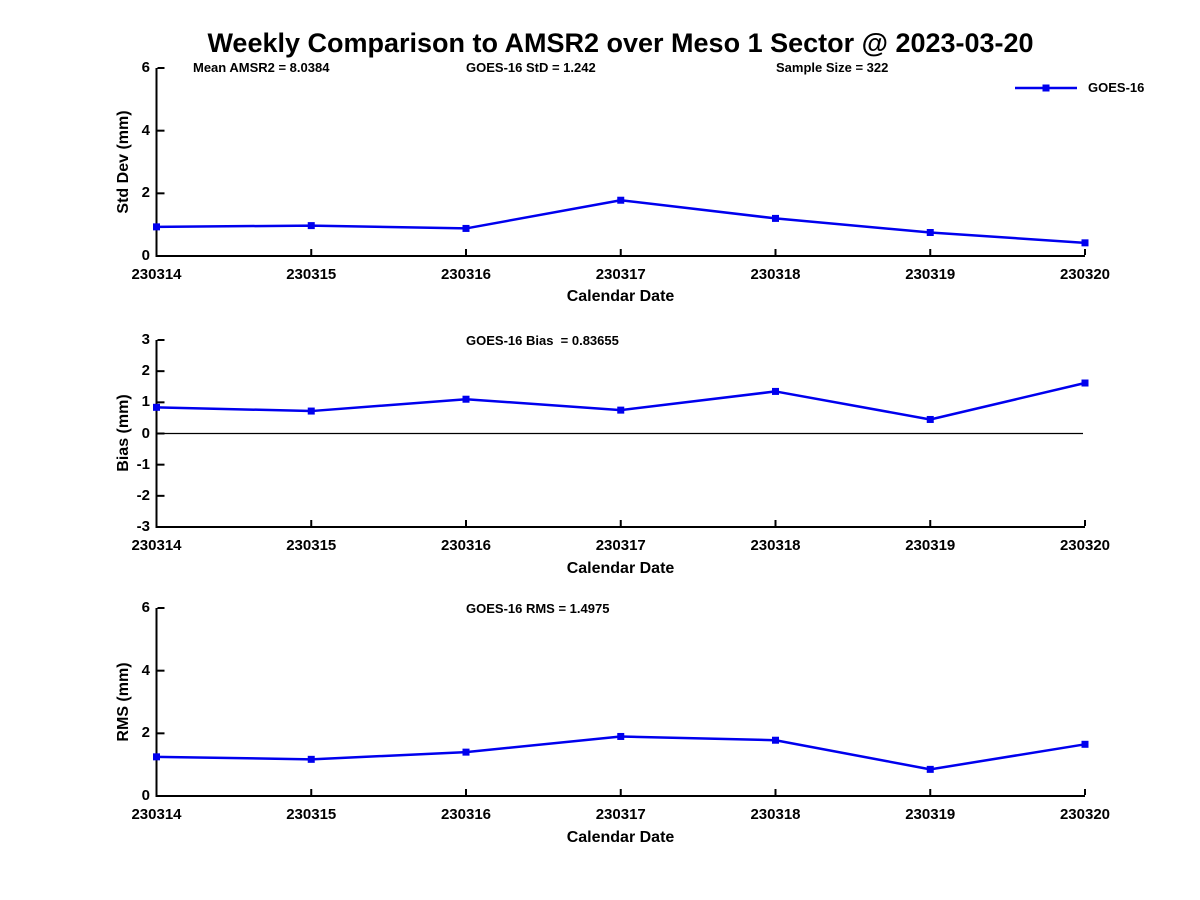 This screenshot has width=1200, height=900. Describe the element at coordinates (261, 67) in the screenshot. I see `annotation-mean-amsr2: Mean AMSR2 = 8.0384` at that location.